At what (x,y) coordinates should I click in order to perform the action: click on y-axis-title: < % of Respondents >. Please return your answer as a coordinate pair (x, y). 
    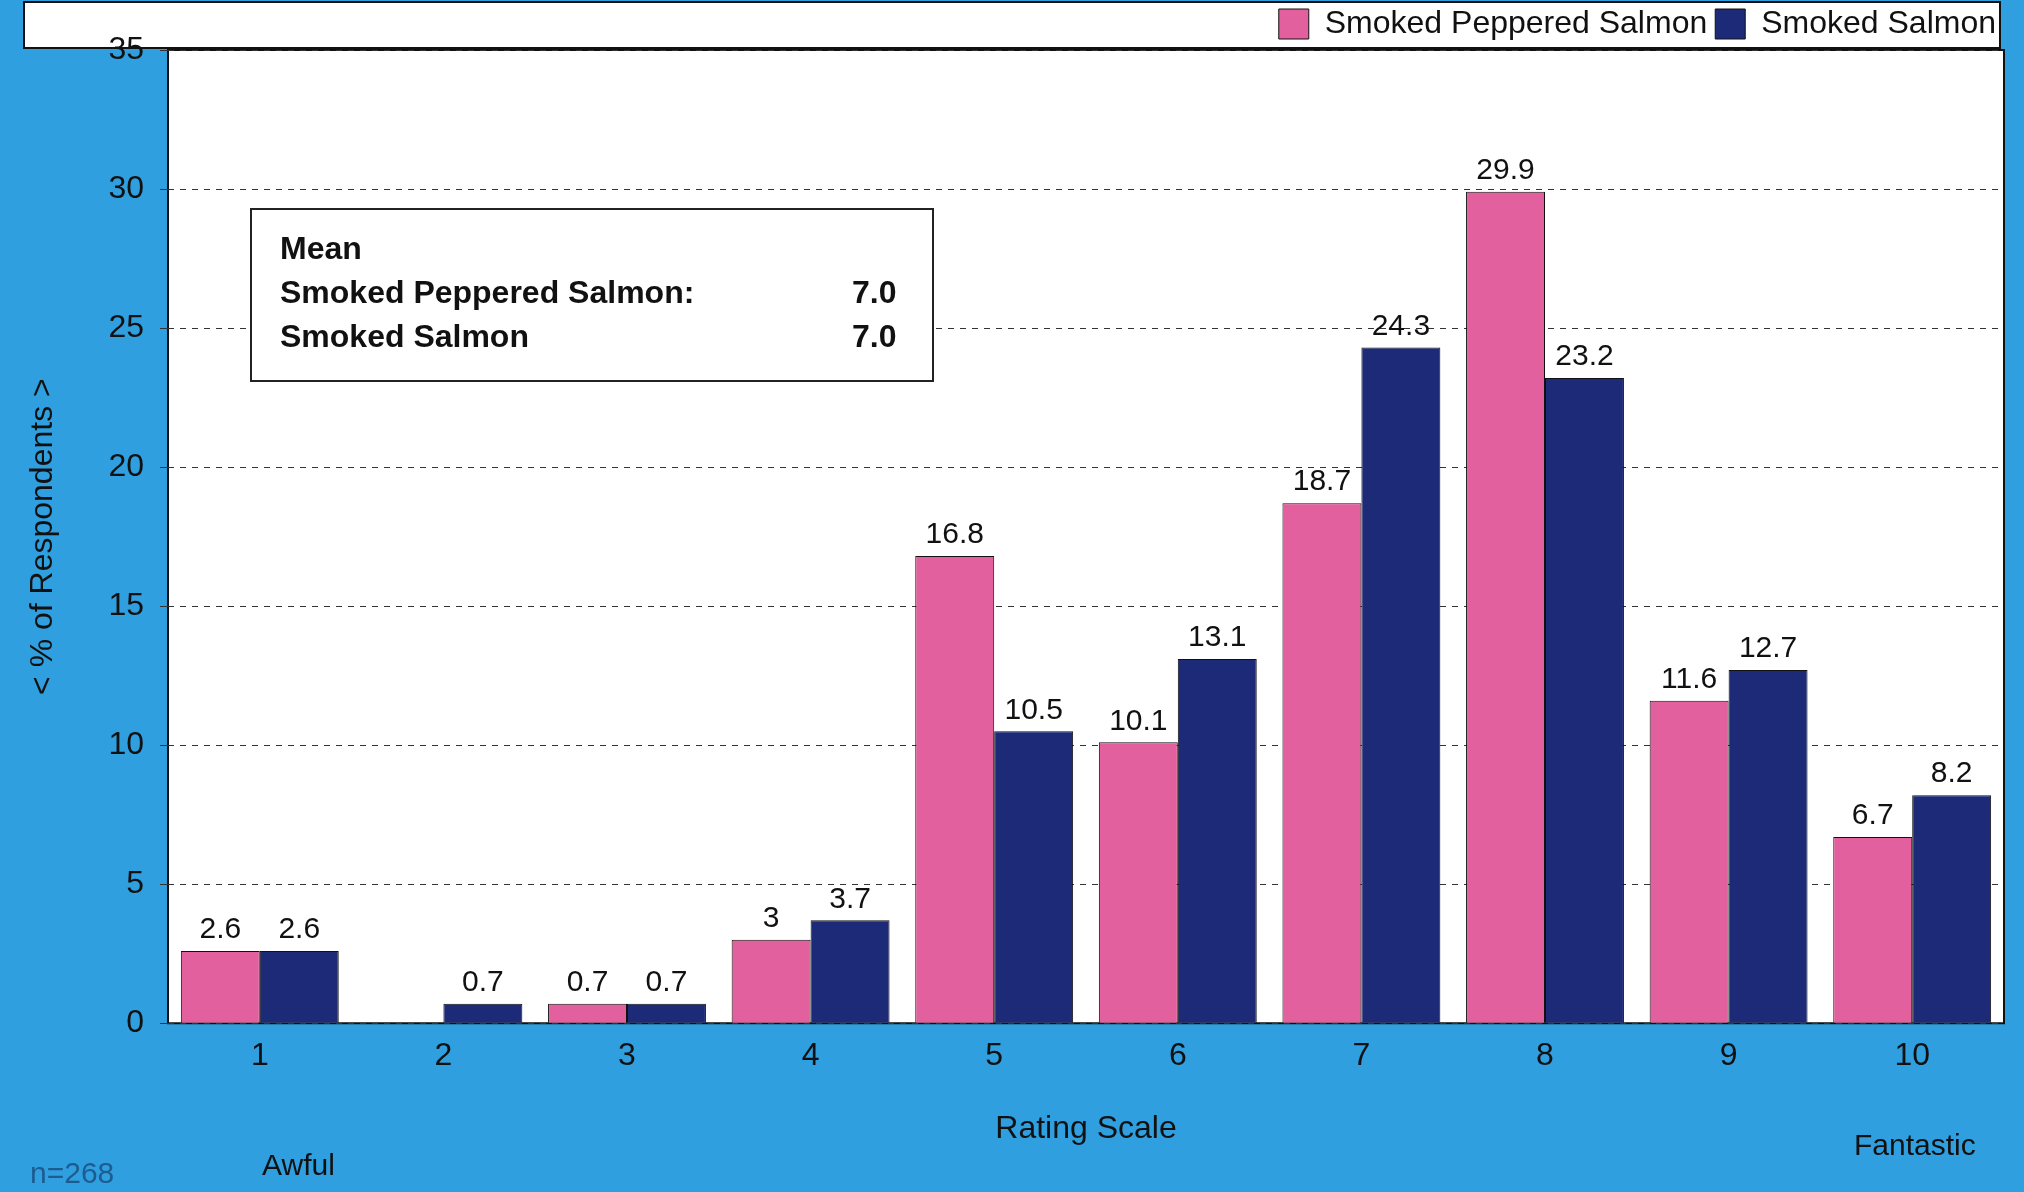
    Looking at the image, I should click on (41, 536).